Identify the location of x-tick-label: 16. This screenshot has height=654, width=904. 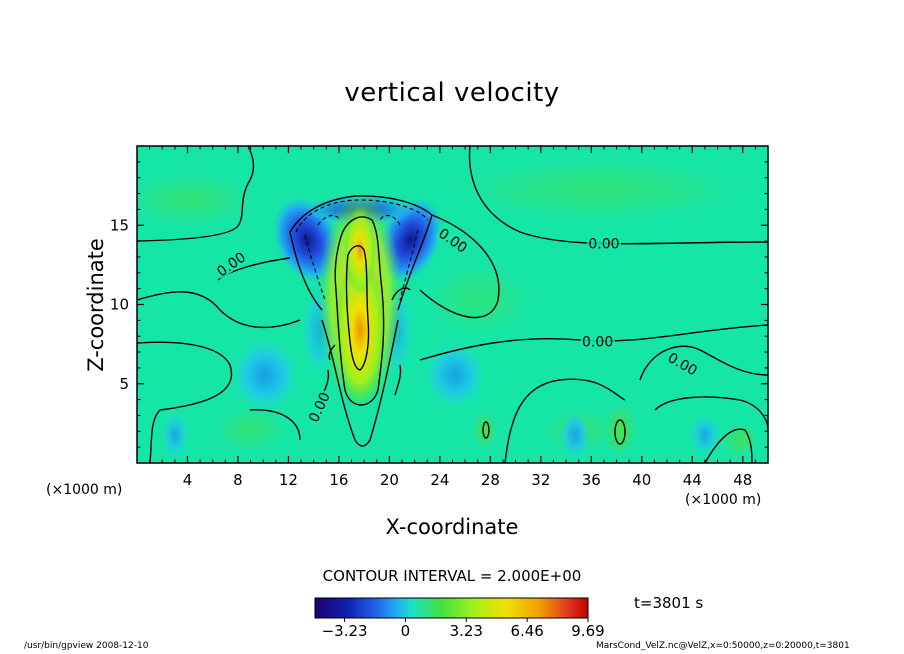
(338, 480).